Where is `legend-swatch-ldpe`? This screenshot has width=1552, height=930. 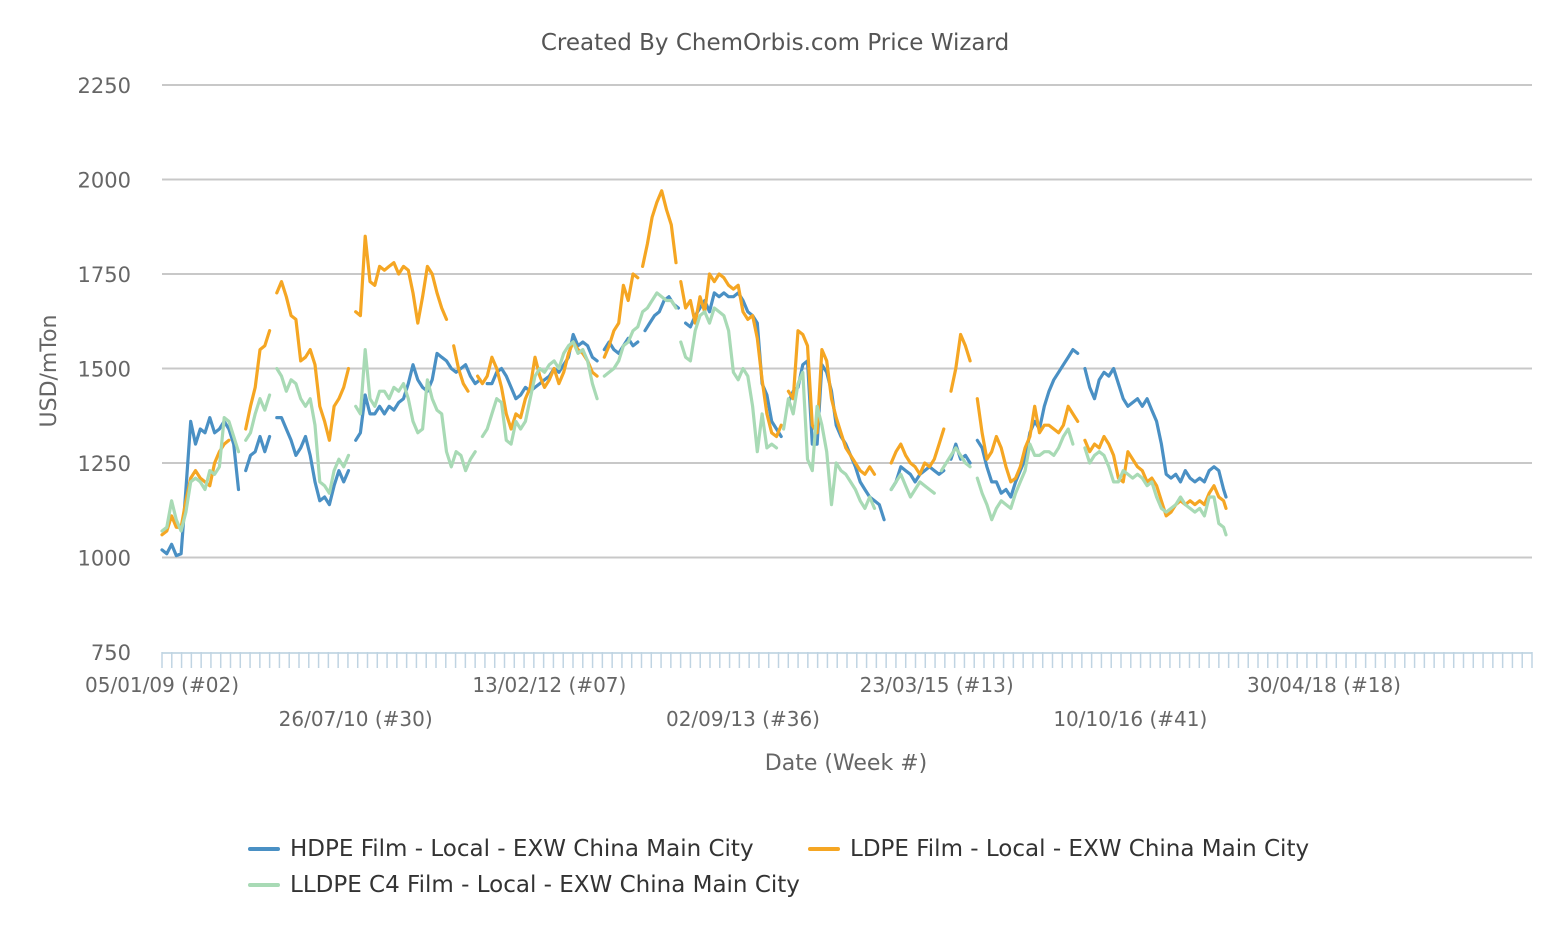 legend-swatch-ldpe is located at coordinates (824, 849).